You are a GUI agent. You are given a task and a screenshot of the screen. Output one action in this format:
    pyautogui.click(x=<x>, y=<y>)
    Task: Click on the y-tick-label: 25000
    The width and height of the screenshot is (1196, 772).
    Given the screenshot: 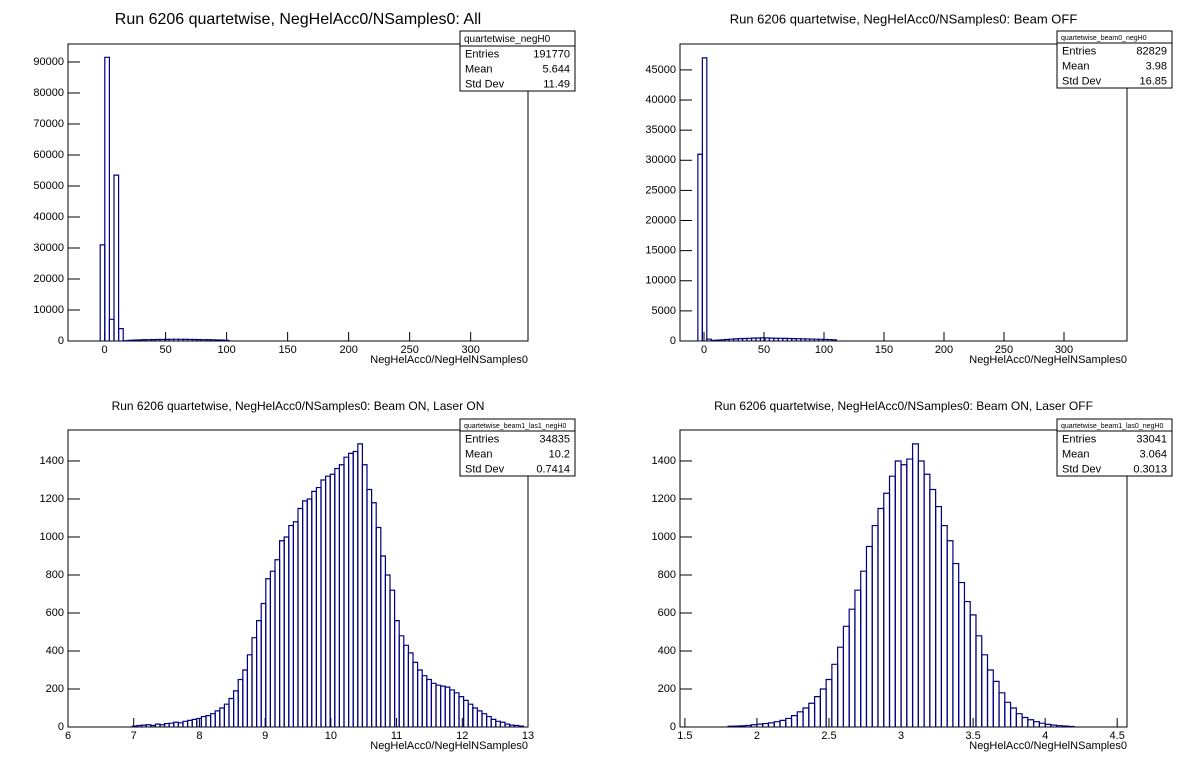 What is the action you would take?
    pyautogui.click(x=660, y=190)
    